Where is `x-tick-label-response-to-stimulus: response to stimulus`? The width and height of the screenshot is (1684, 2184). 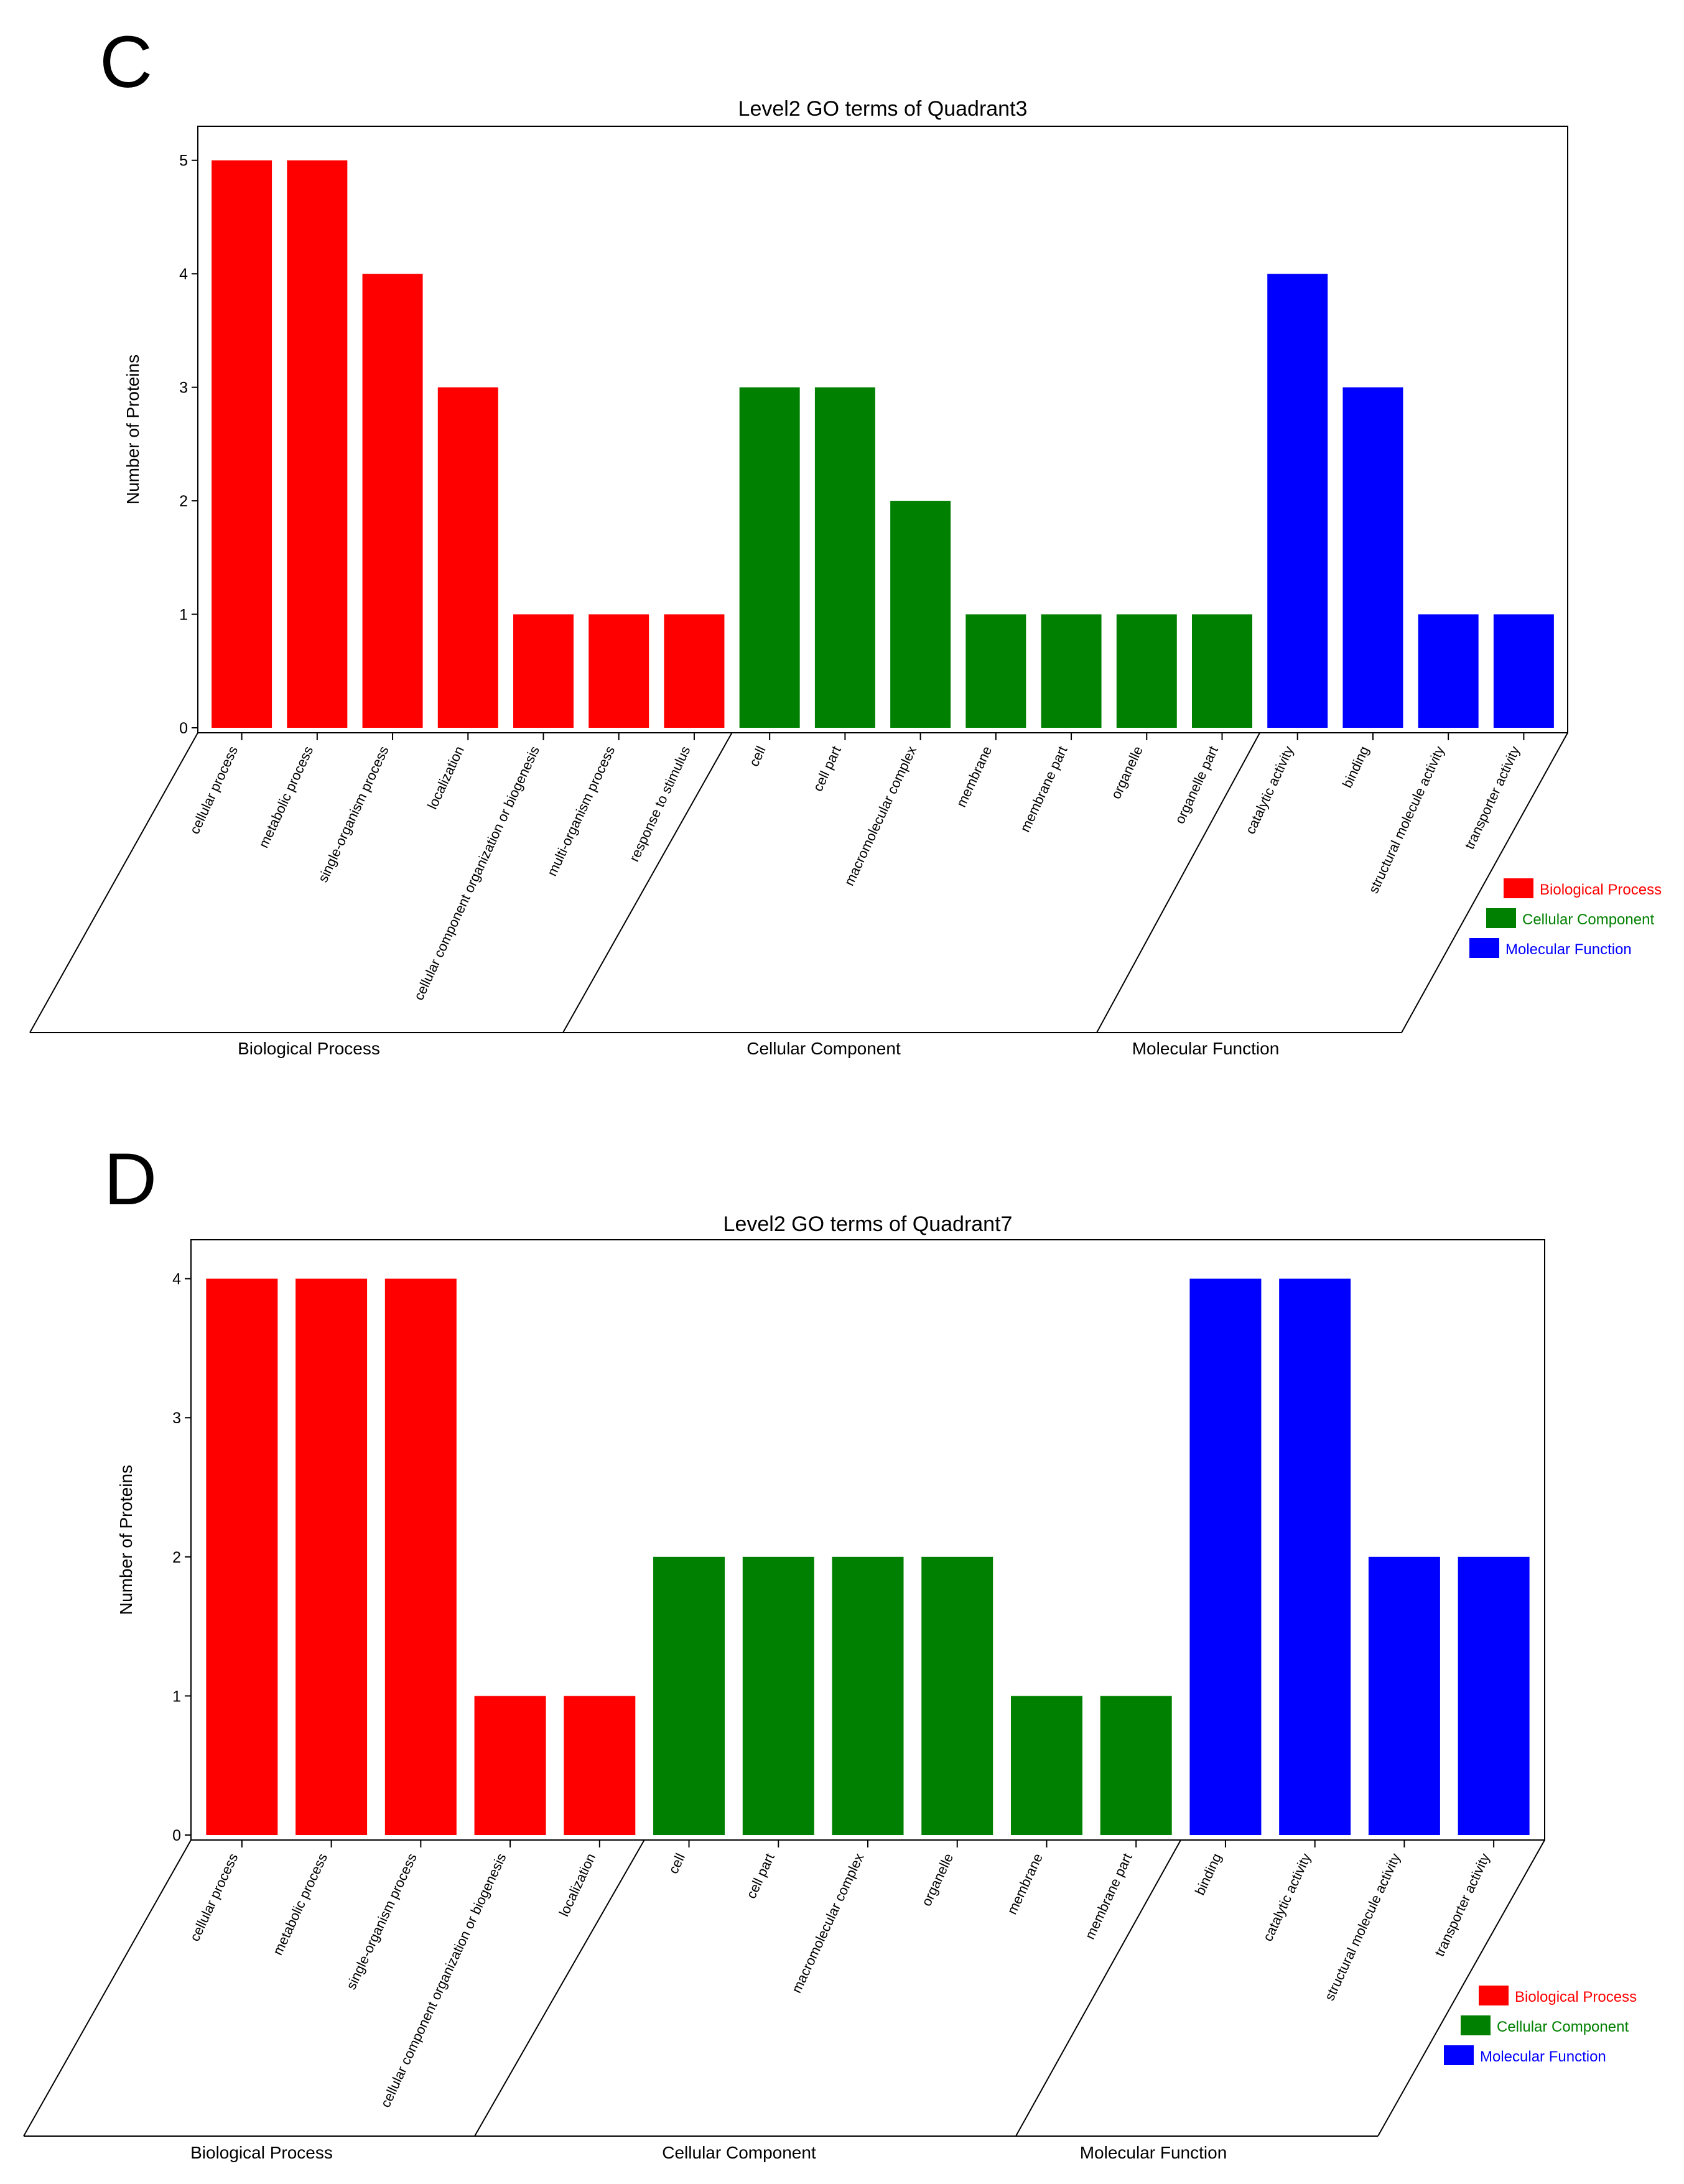
x-tick-label-response-to-stimulus: response to stimulus is located at coordinates (660, 804).